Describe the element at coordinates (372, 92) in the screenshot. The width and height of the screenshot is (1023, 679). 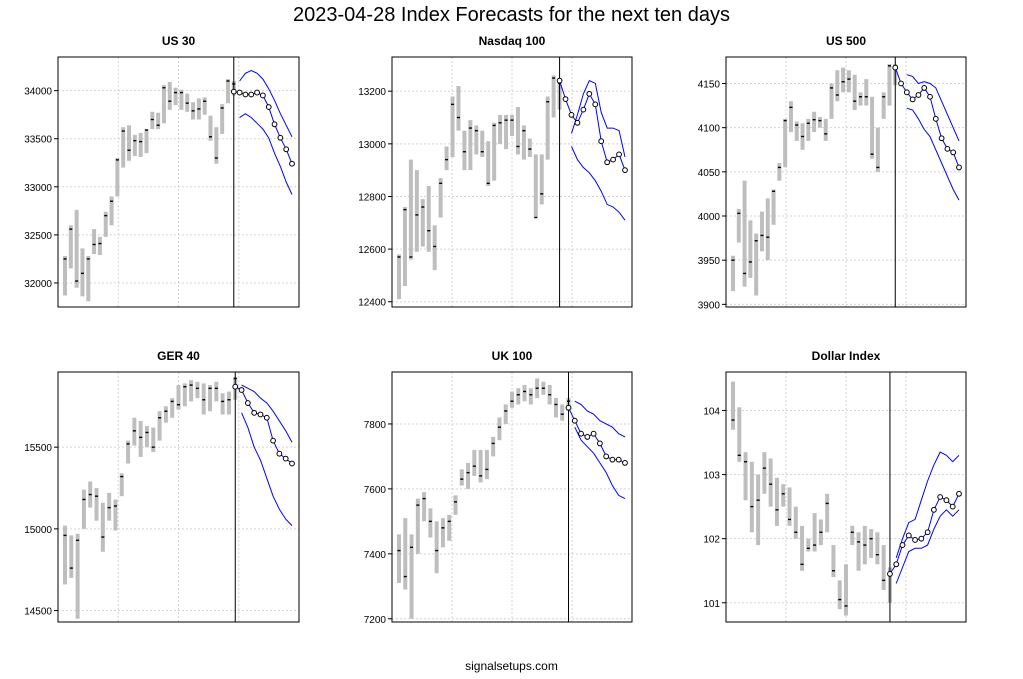
I see `y-tick-label: 13200` at that location.